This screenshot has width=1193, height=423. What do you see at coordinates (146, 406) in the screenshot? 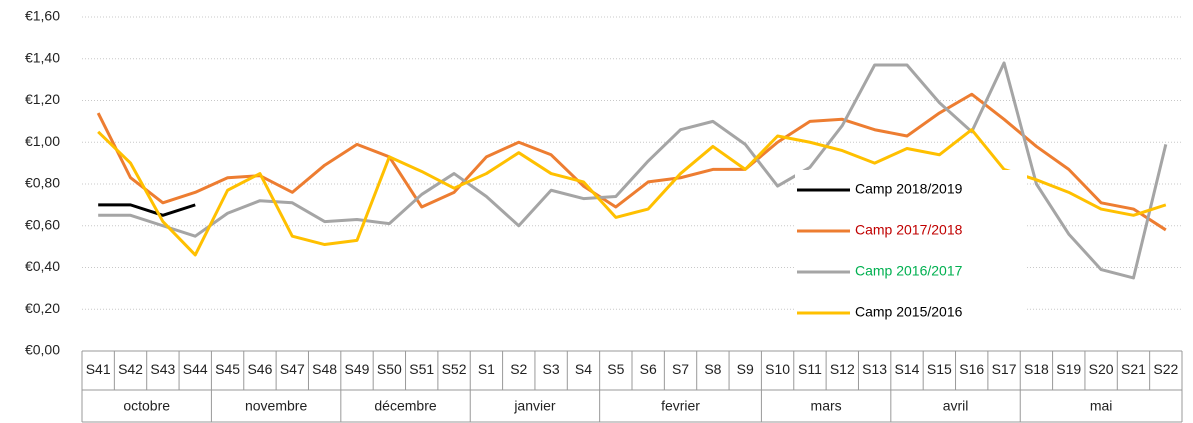
I see `group-label: octobre` at bounding box center [146, 406].